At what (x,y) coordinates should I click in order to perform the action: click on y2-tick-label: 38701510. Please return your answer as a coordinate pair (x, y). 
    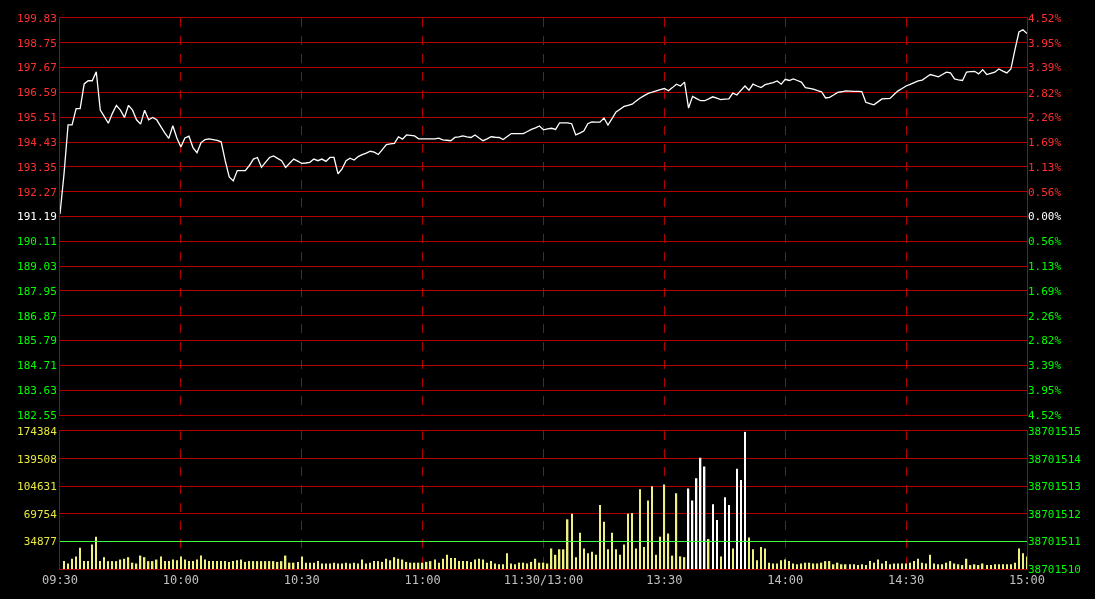
    Looking at the image, I should click on (1054, 569).